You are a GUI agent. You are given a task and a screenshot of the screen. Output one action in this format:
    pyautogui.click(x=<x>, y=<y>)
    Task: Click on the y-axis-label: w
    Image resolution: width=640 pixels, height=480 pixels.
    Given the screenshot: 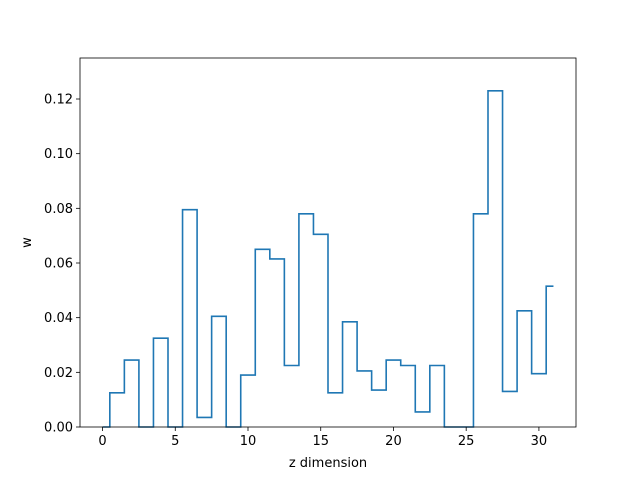 What is the action you would take?
    pyautogui.click(x=27, y=242)
    